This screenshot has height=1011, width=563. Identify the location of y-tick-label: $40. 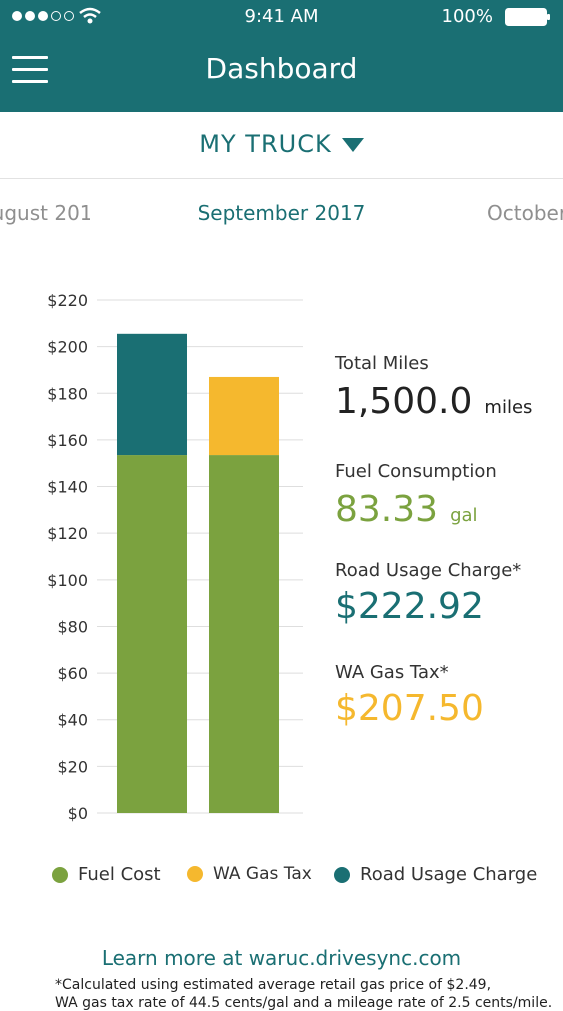
(72, 720).